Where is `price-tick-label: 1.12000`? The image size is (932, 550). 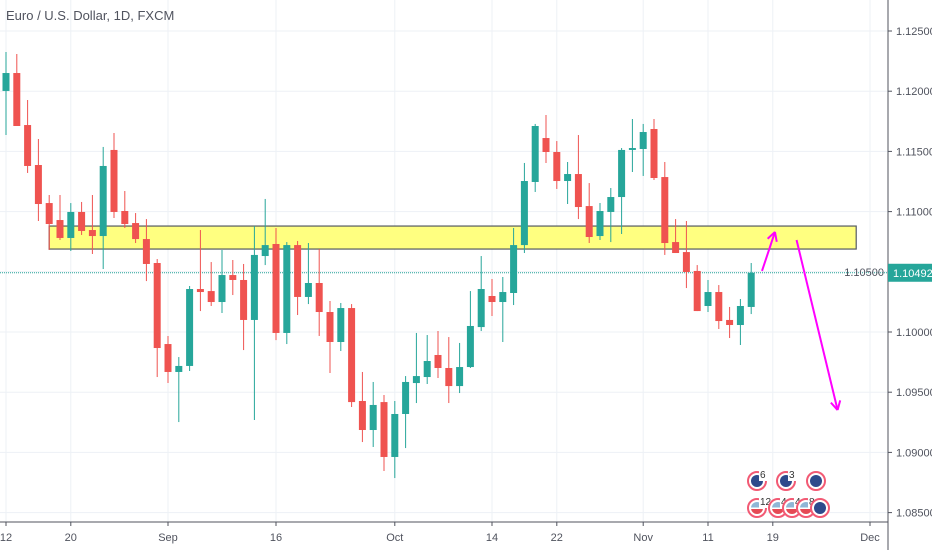
price-tick-label: 1.12000 is located at coordinates (914, 92).